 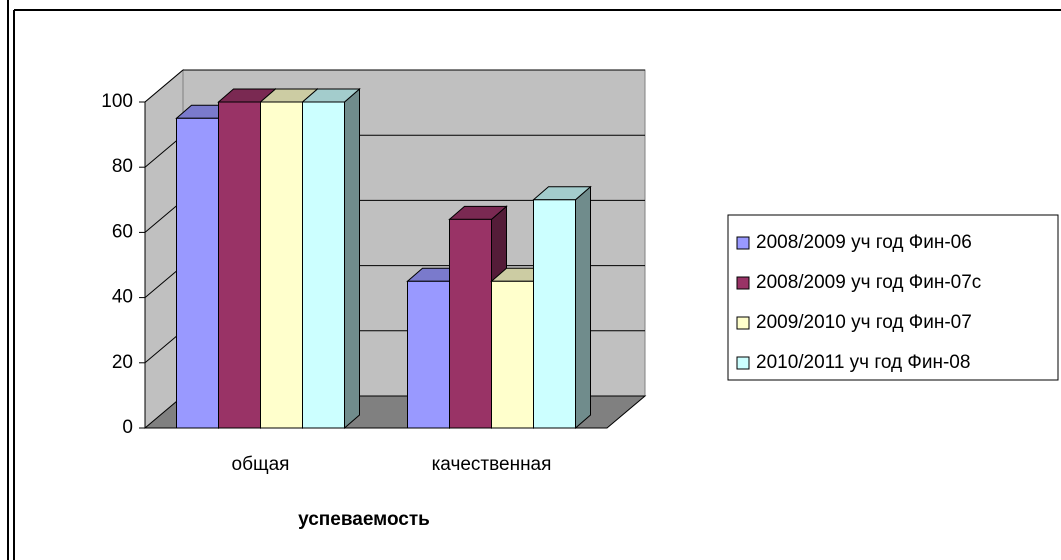 I want to click on y-tick-label: 20, so click(x=122, y=362).